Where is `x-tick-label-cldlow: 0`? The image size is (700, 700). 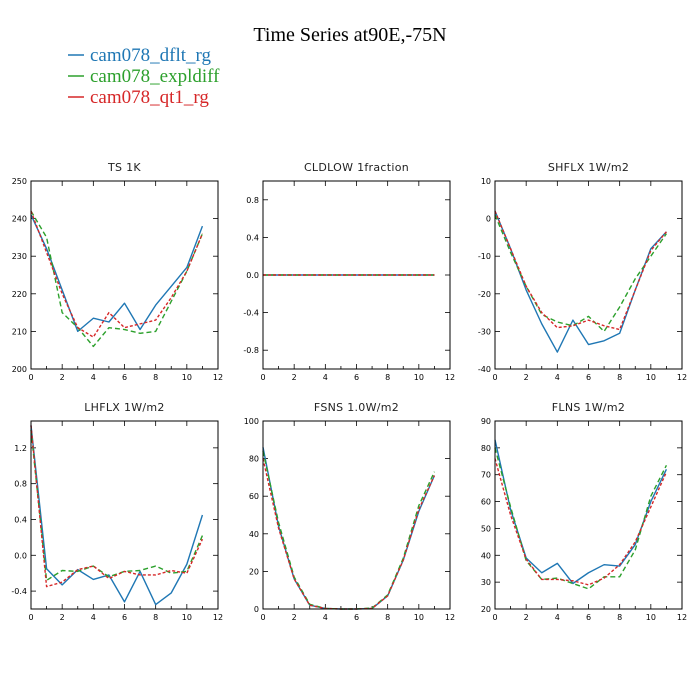
x-tick-label-cldlow: 0 is located at coordinates (262, 377).